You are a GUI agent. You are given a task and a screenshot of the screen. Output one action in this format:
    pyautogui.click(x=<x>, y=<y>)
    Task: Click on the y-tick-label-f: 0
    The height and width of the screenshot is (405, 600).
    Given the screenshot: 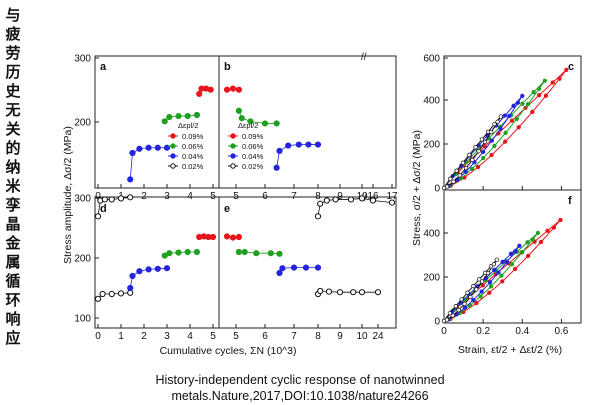 What is the action you would take?
    pyautogui.click(x=437, y=322)
    